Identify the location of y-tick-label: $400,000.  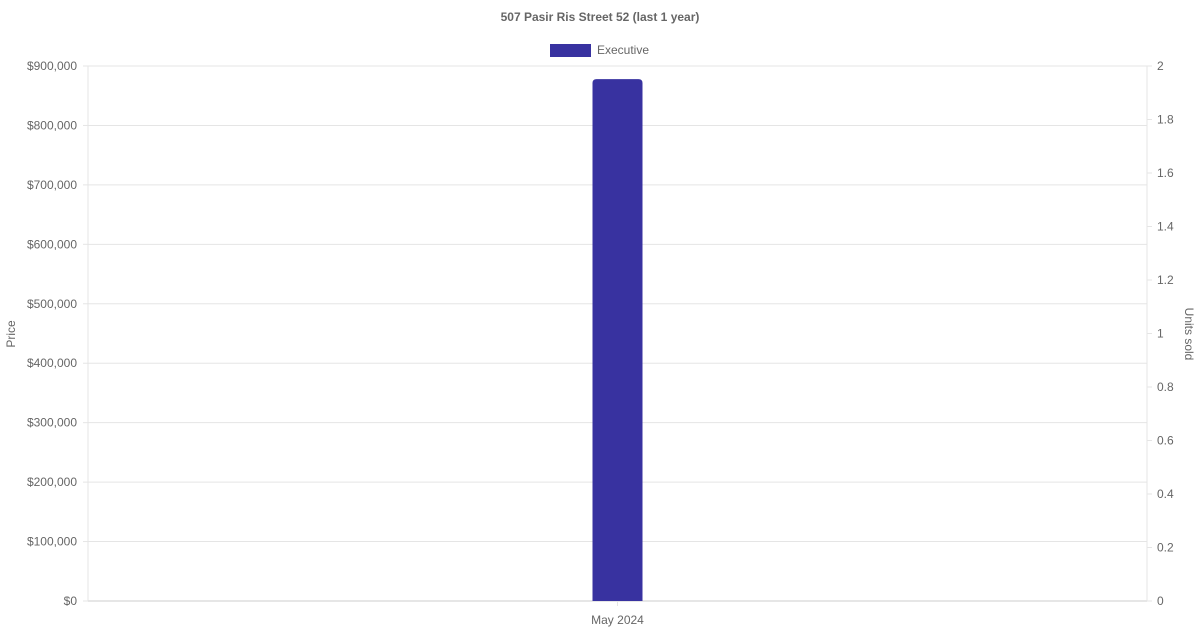
(52, 363).